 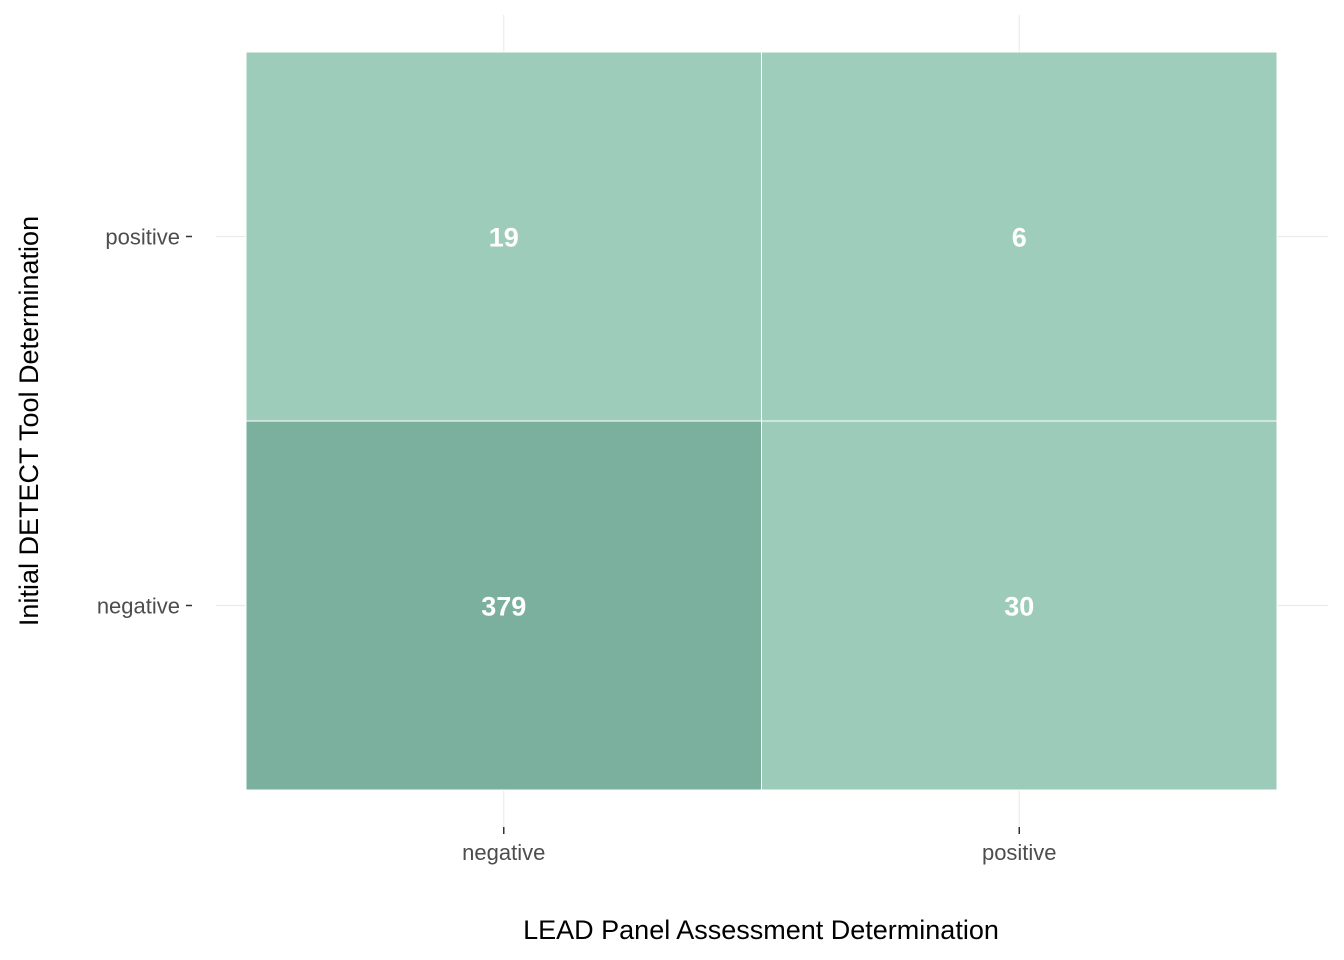 What do you see at coordinates (142, 237) in the screenshot?
I see `y-tick-label-positive: positive` at bounding box center [142, 237].